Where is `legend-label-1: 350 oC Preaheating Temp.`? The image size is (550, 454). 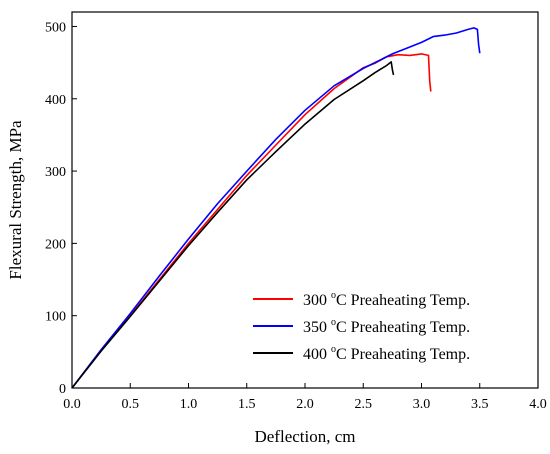 legend-label-1: 350 oC Preaheating Temp. is located at coordinates (386, 326).